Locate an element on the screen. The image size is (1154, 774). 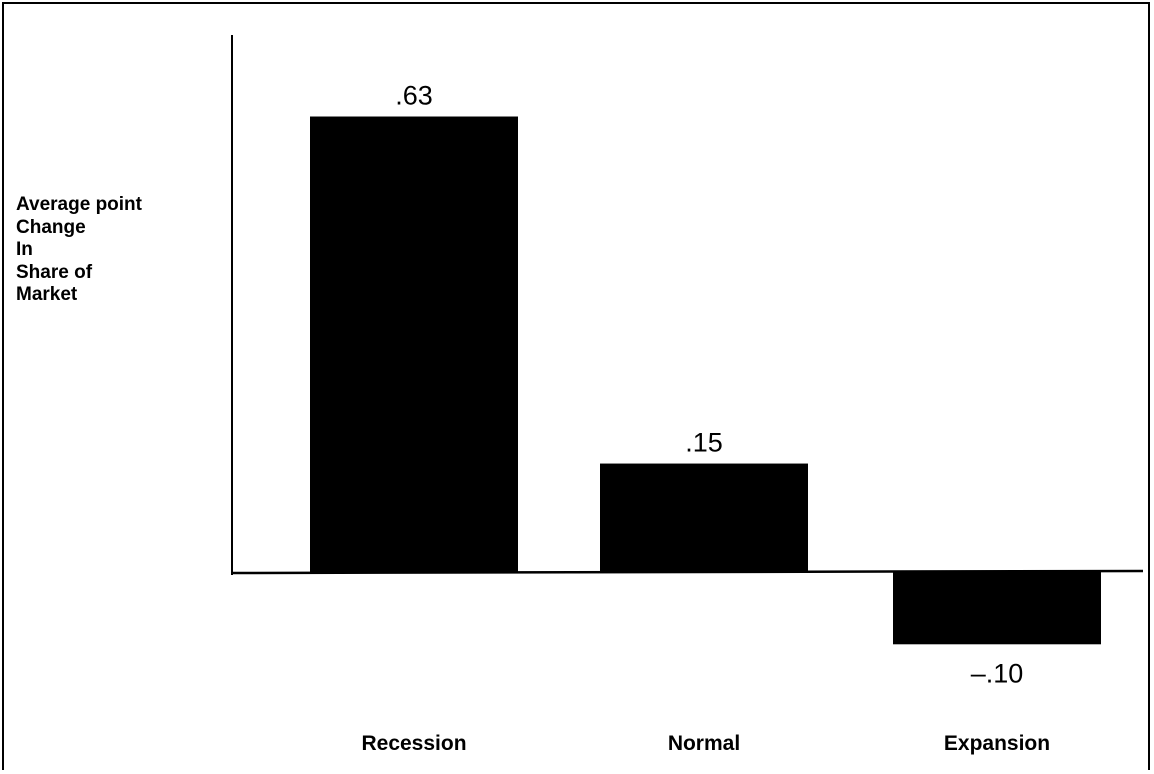
y-axis-label: Average point Change In Share of Market is located at coordinates (79, 249).